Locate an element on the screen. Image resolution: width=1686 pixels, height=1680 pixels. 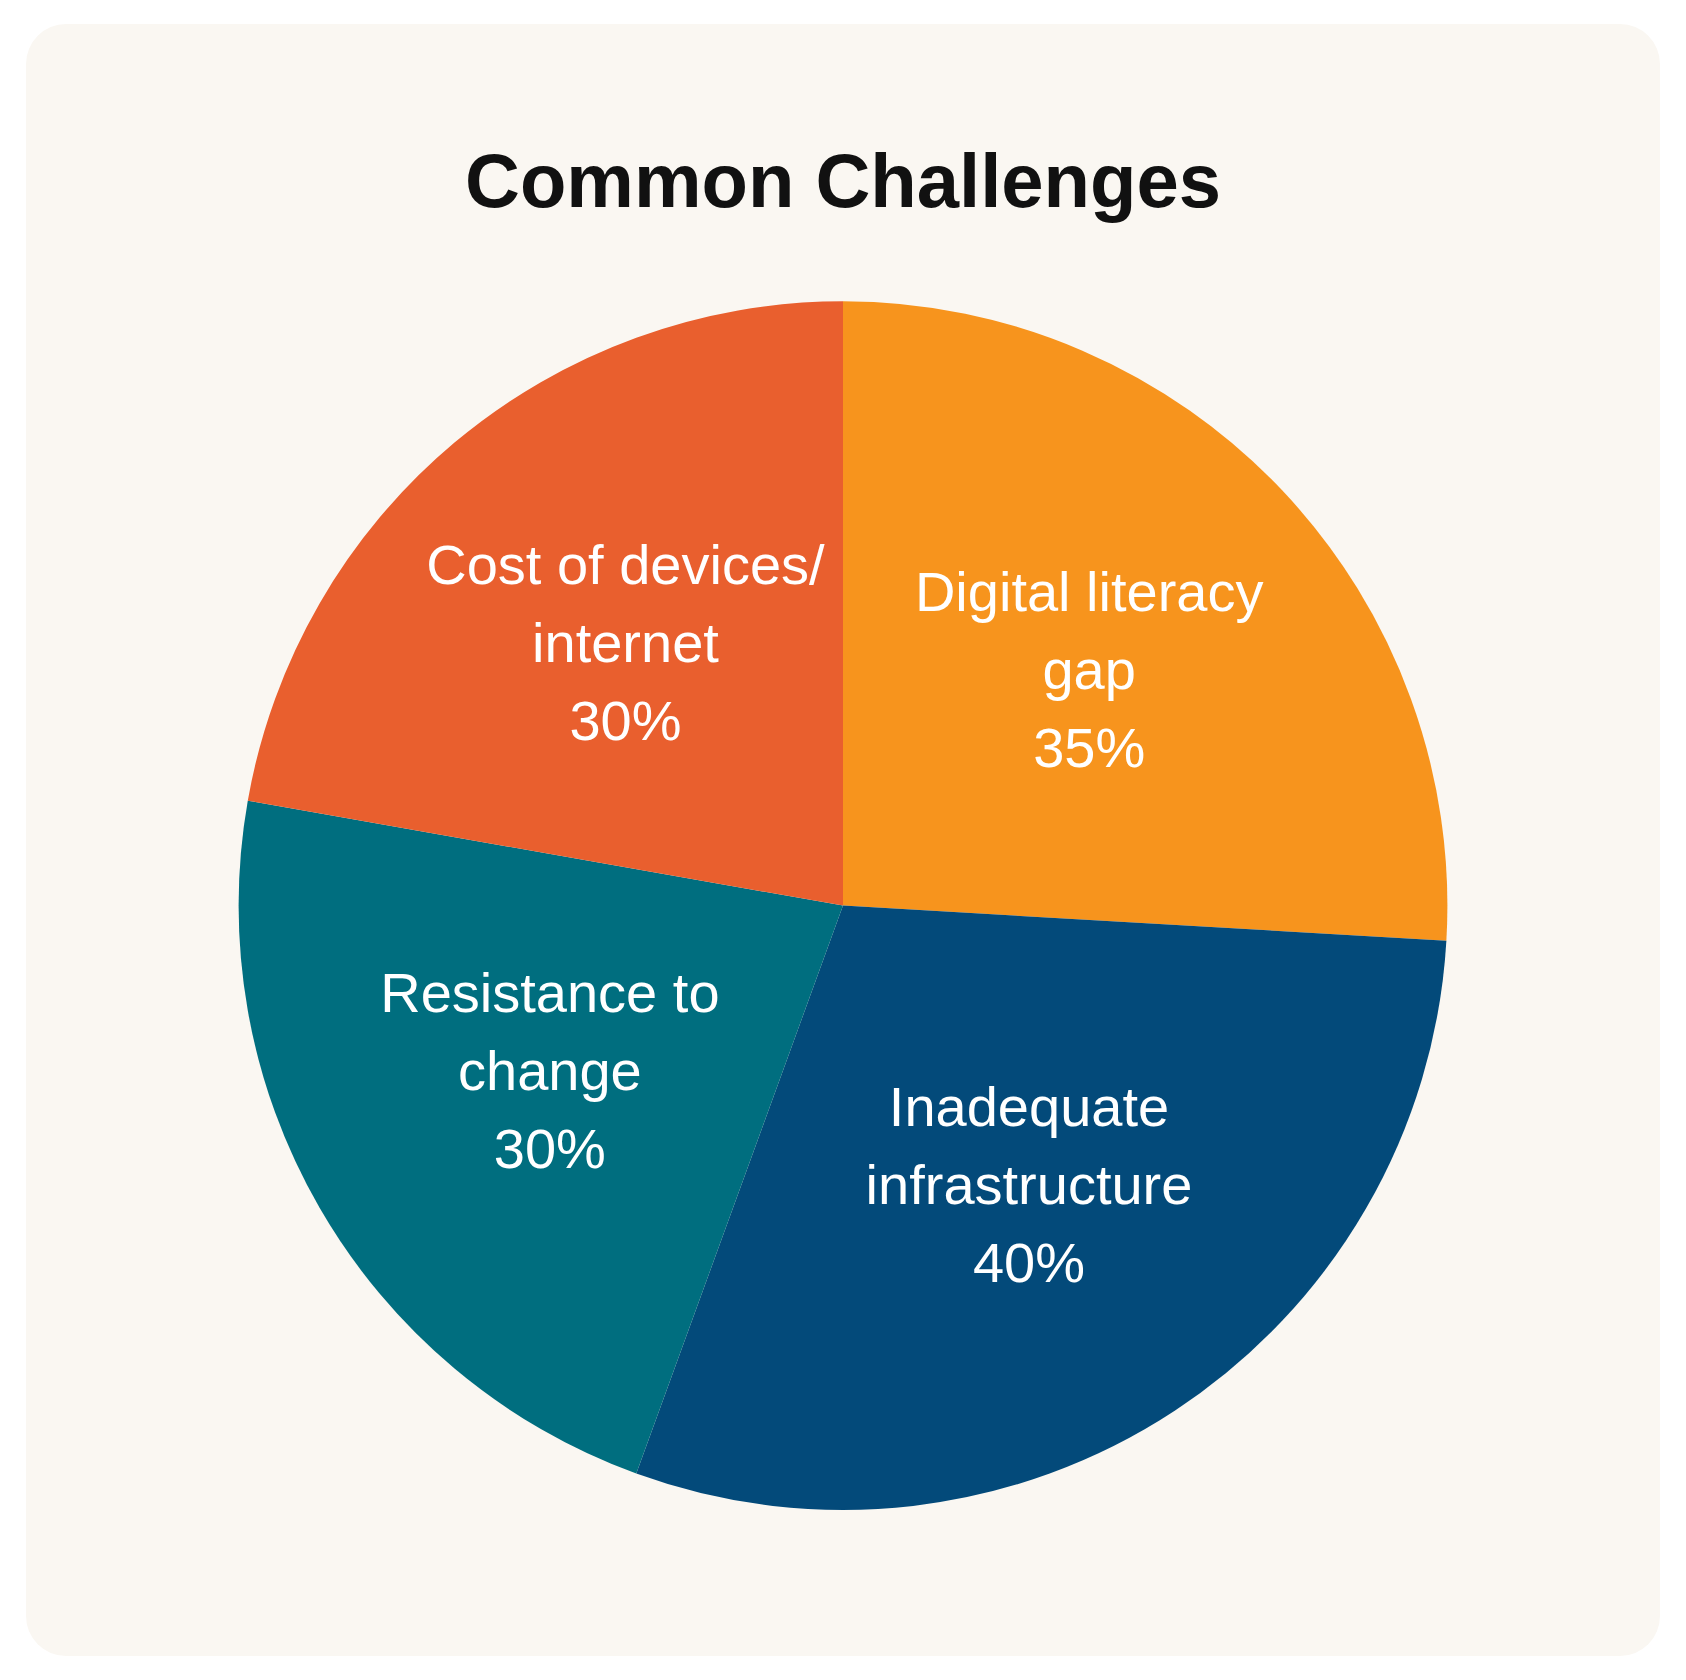
data-label: 40% is located at coordinates (1029, 1262).